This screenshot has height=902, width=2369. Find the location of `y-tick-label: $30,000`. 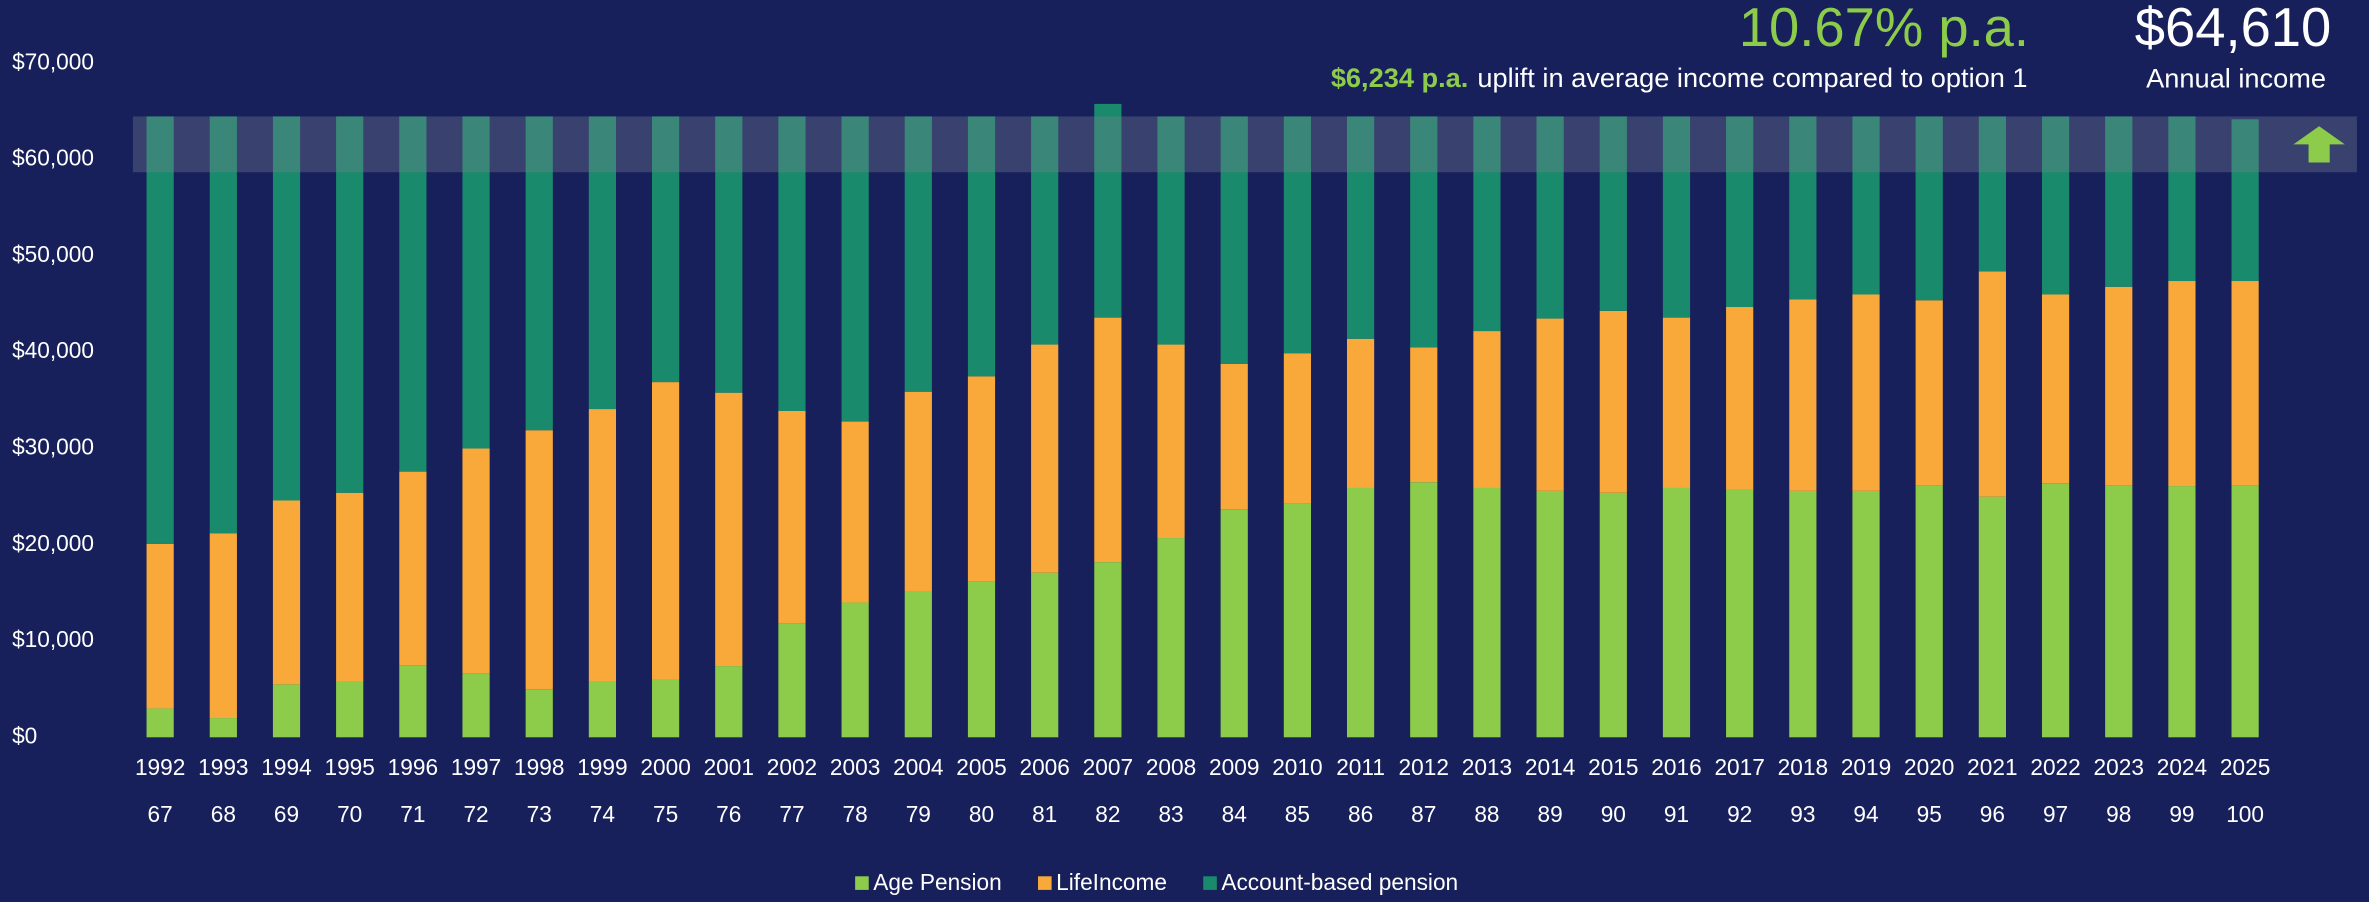

y-tick-label: $30,000 is located at coordinates (53, 447).